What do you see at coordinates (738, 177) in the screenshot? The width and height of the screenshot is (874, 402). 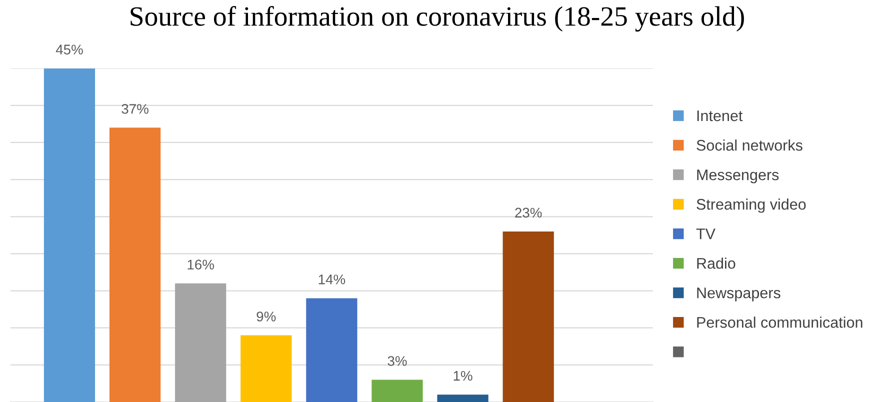 I see `legend-label: Messengers` at bounding box center [738, 177].